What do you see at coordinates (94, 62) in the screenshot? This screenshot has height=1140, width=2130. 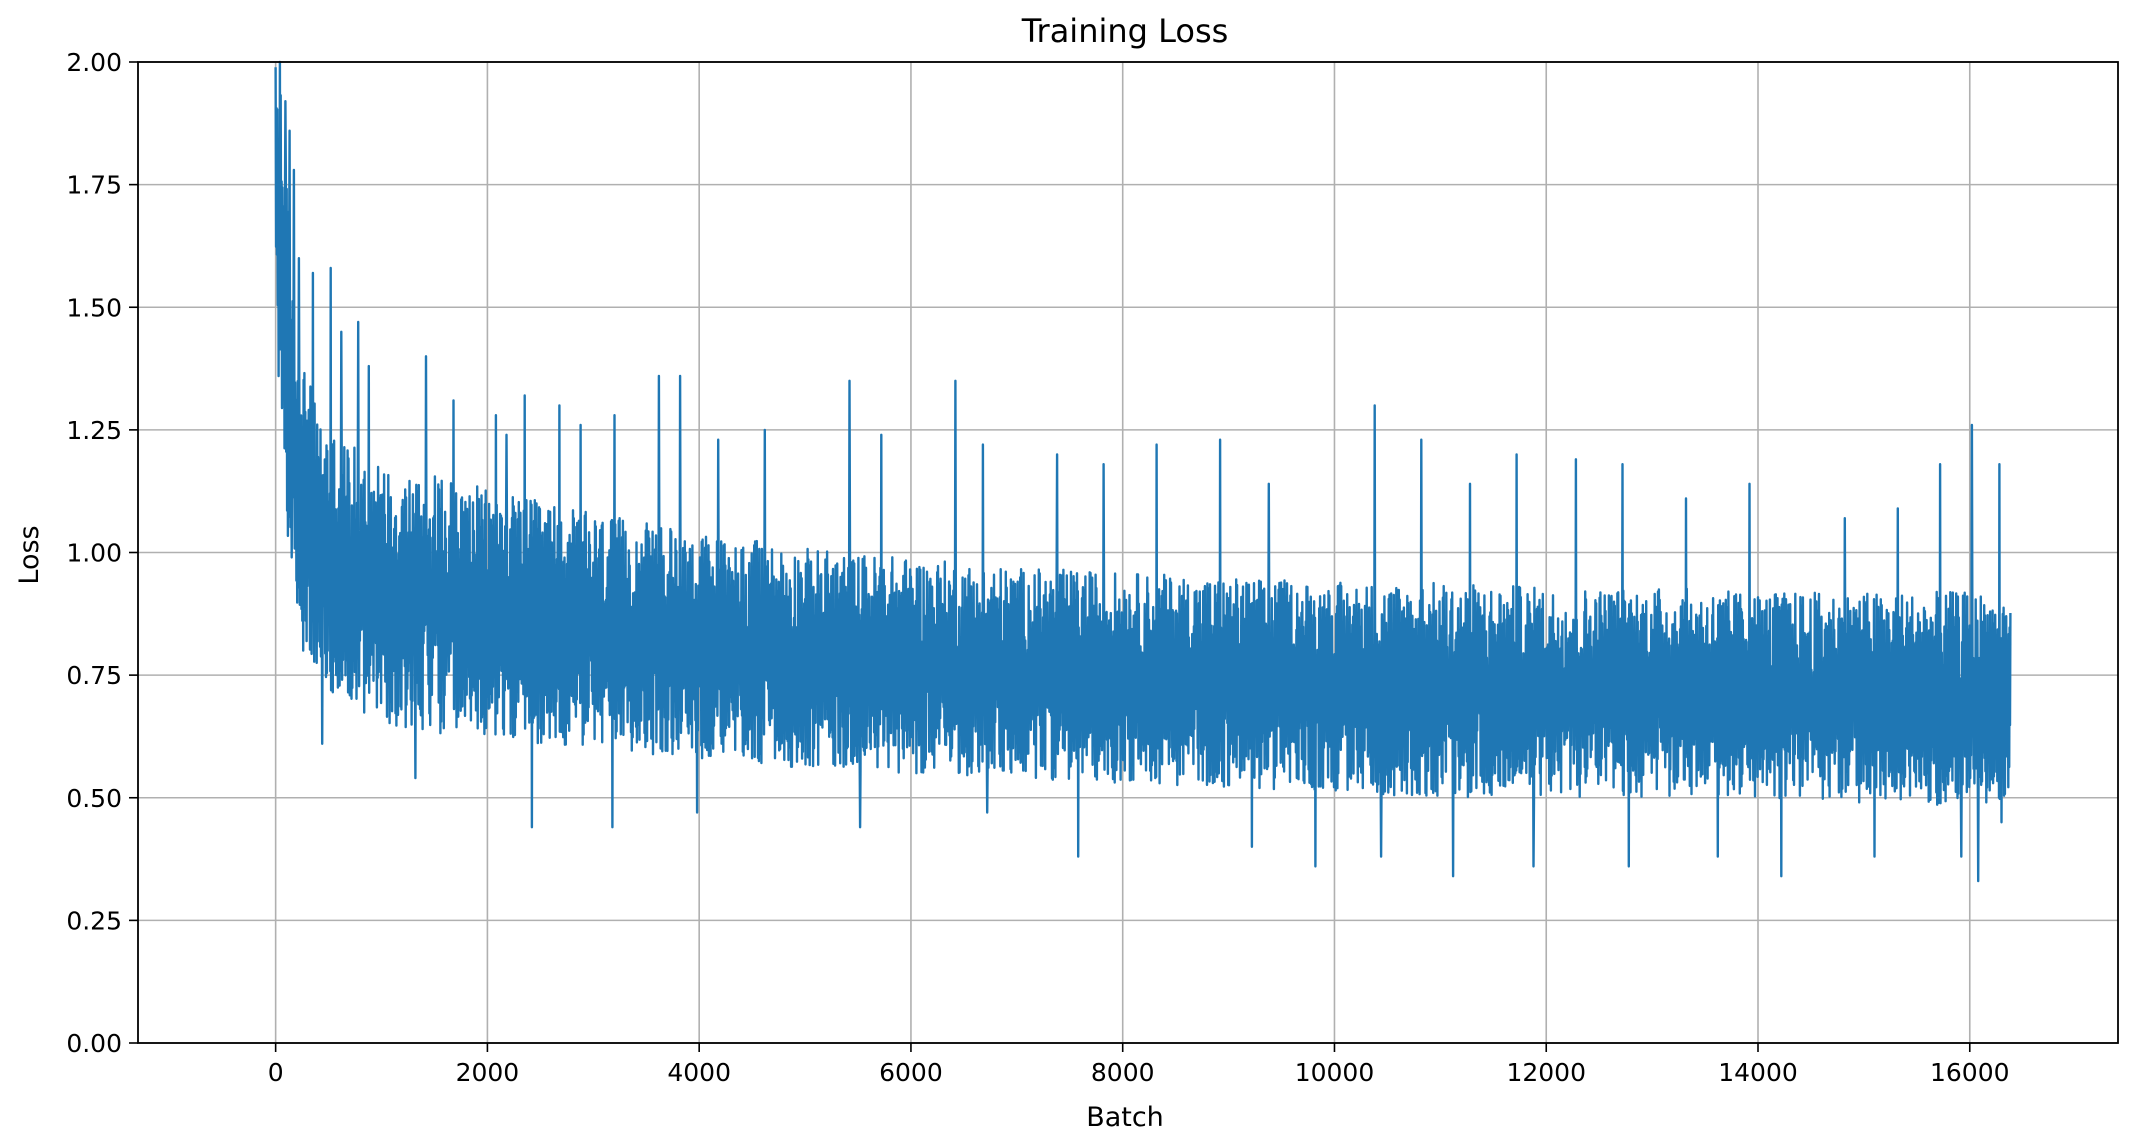 I see `y-tick-label: 2.00` at bounding box center [94, 62].